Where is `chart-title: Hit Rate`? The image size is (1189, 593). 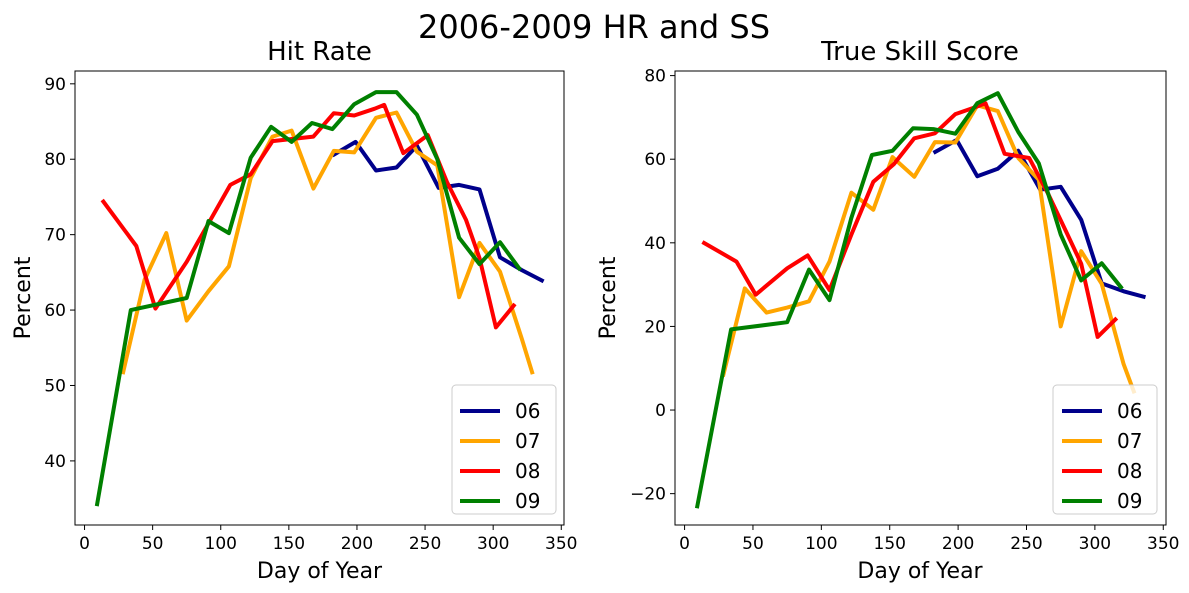 chart-title: Hit Rate is located at coordinates (319, 52).